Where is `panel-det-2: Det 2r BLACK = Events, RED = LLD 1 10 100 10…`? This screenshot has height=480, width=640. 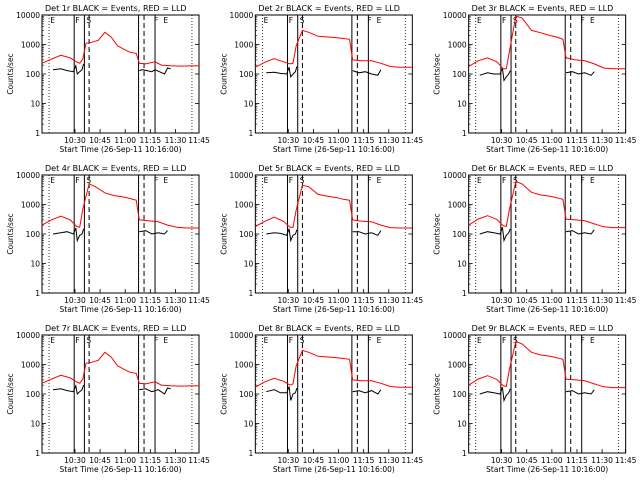 panel-det-2: Det 2r BLACK = Events, RED = LLD 1 10 100 10… is located at coordinates (321, 79).